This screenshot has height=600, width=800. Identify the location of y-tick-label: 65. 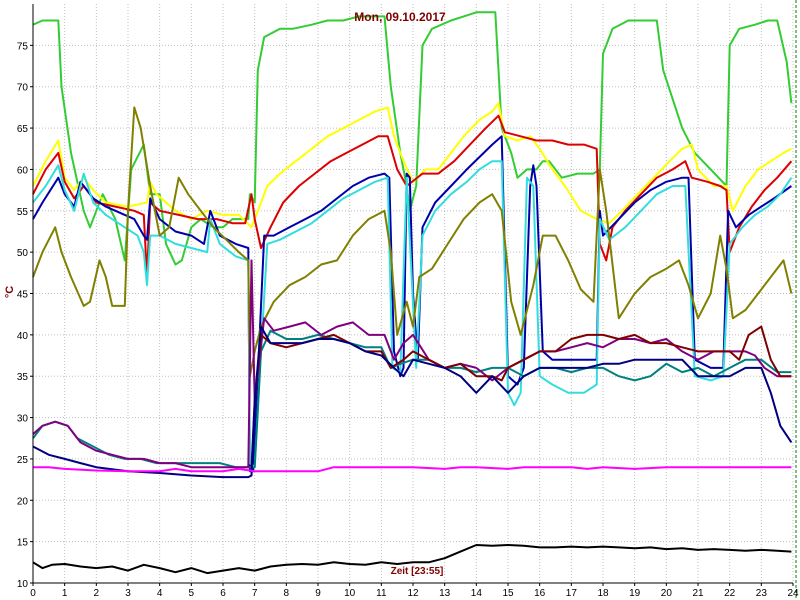
(23, 129).